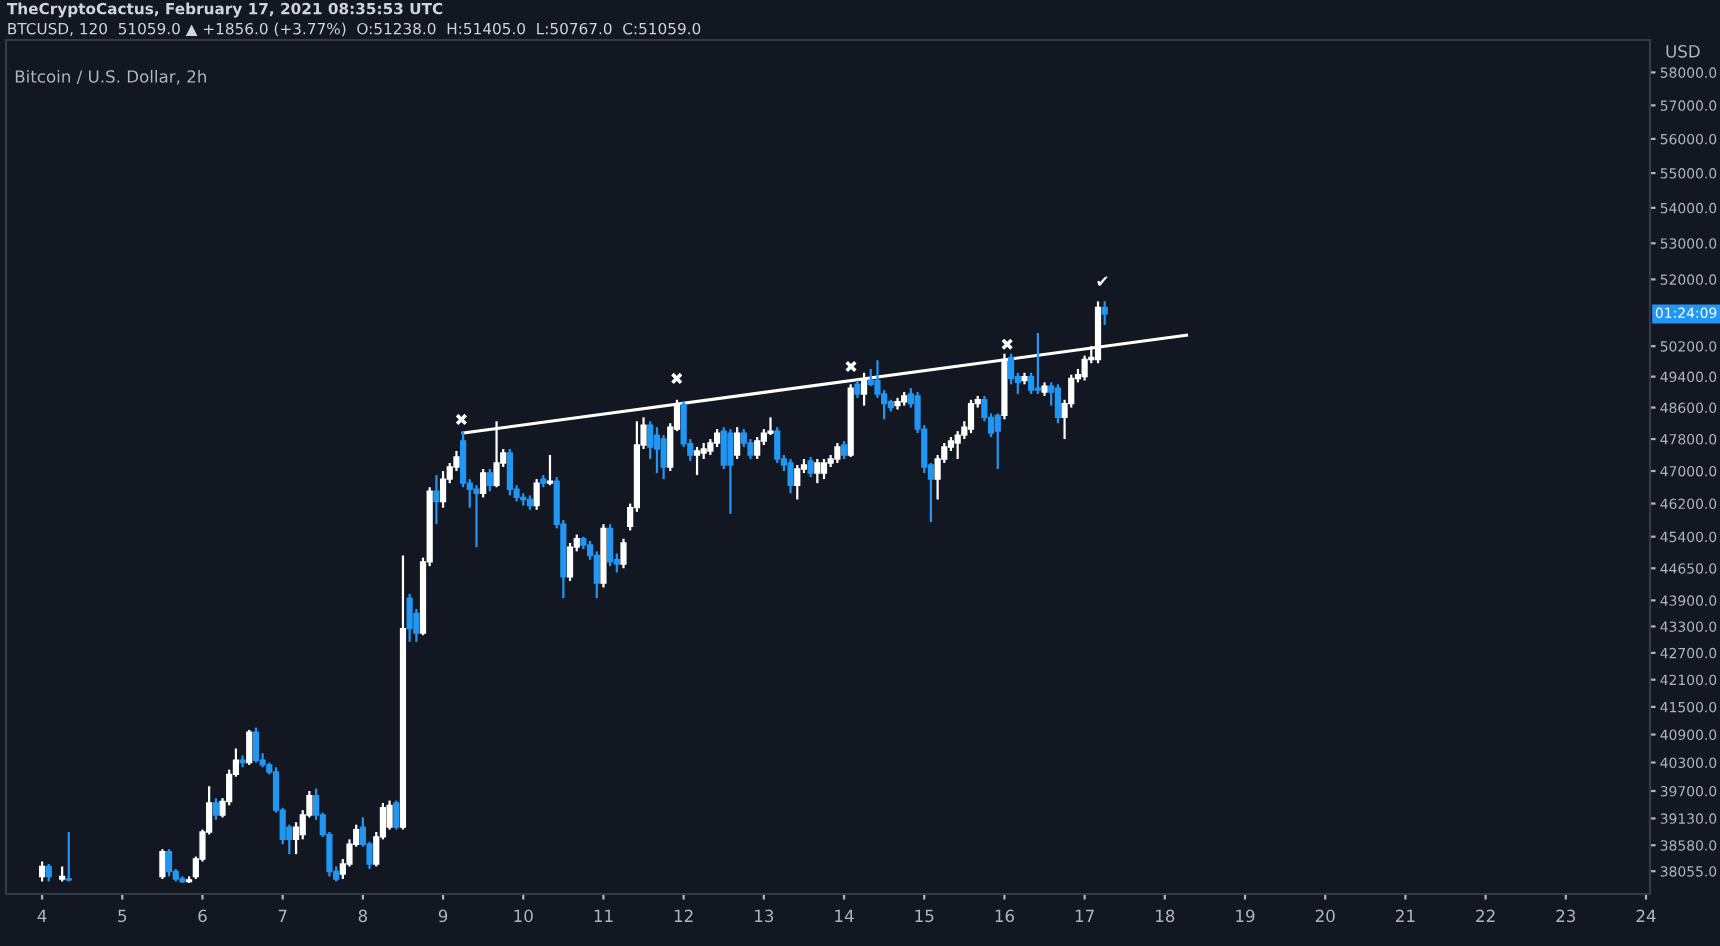 The image size is (1720, 946). I want to click on x-tick-label: 19, so click(1245, 916).